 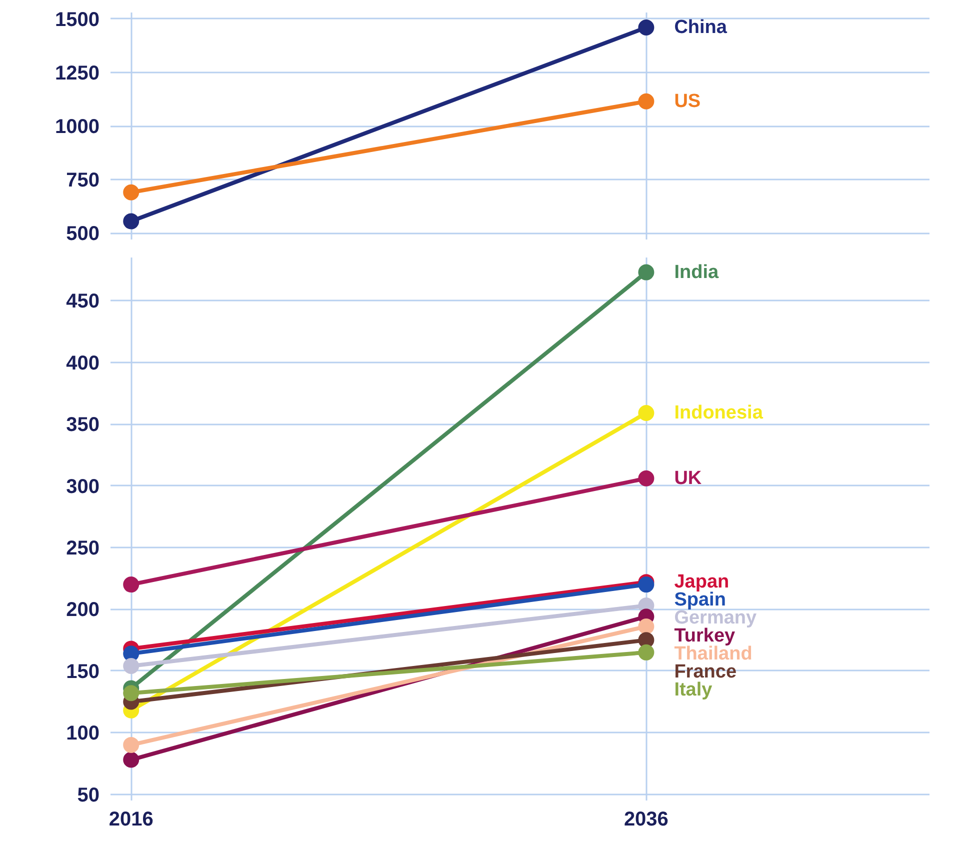 What do you see at coordinates (83, 363) in the screenshot?
I see `y-tick-label: 400` at bounding box center [83, 363].